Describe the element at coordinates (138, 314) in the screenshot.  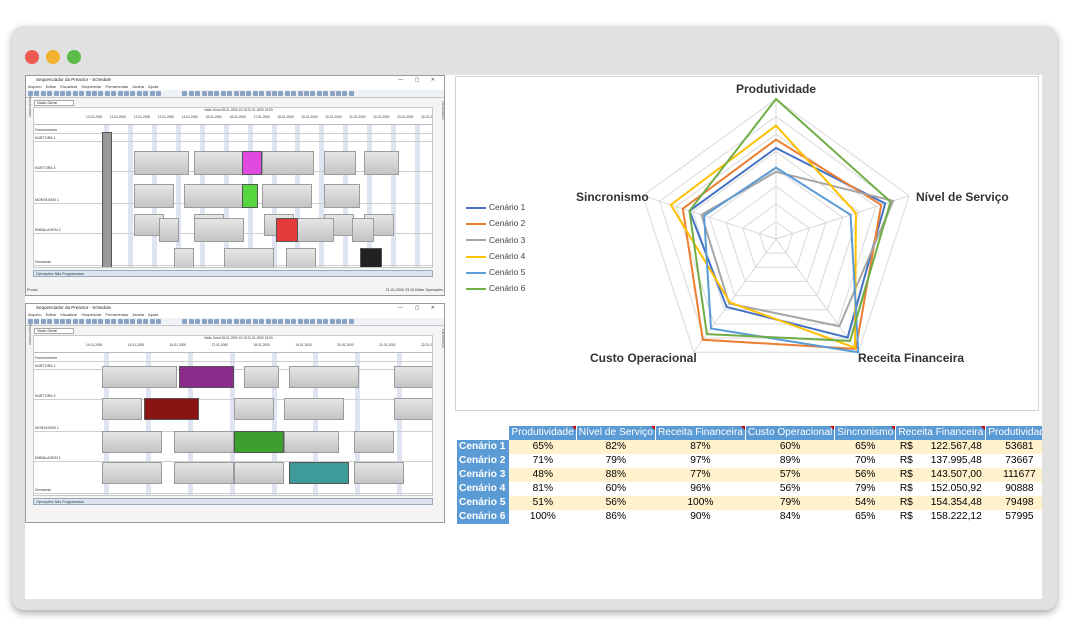
I see `menu-item: Janela` at that location.